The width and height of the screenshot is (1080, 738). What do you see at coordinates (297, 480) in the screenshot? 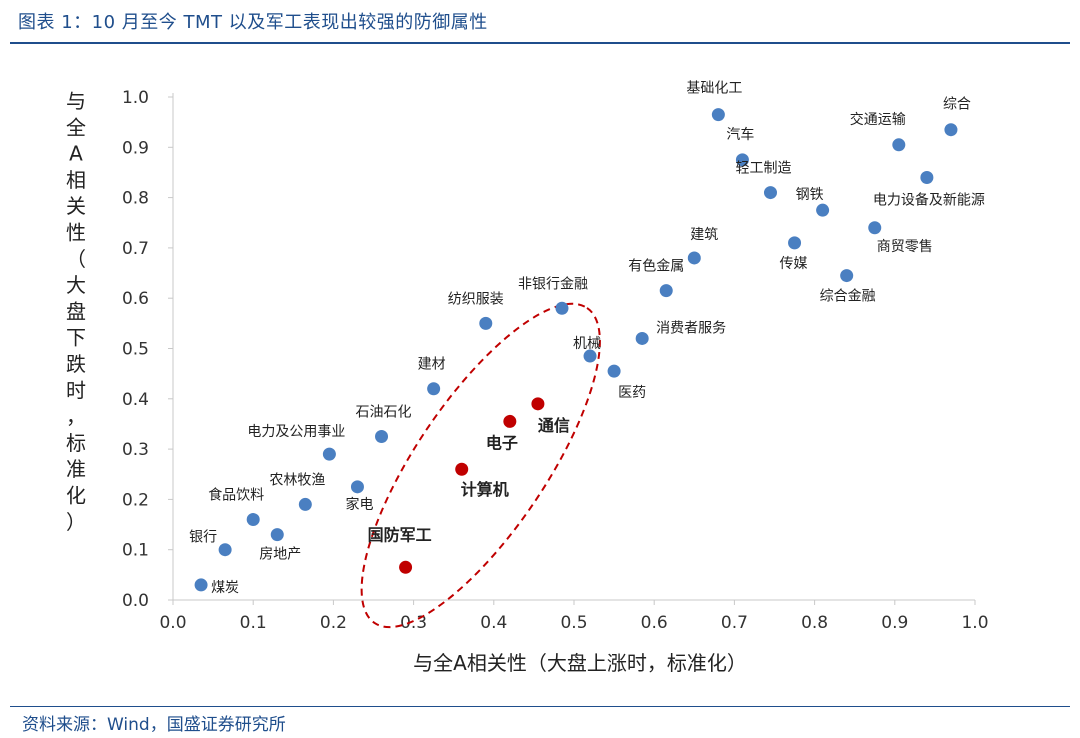
I see `point-label: 农林牧渔` at bounding box center [297, 480].